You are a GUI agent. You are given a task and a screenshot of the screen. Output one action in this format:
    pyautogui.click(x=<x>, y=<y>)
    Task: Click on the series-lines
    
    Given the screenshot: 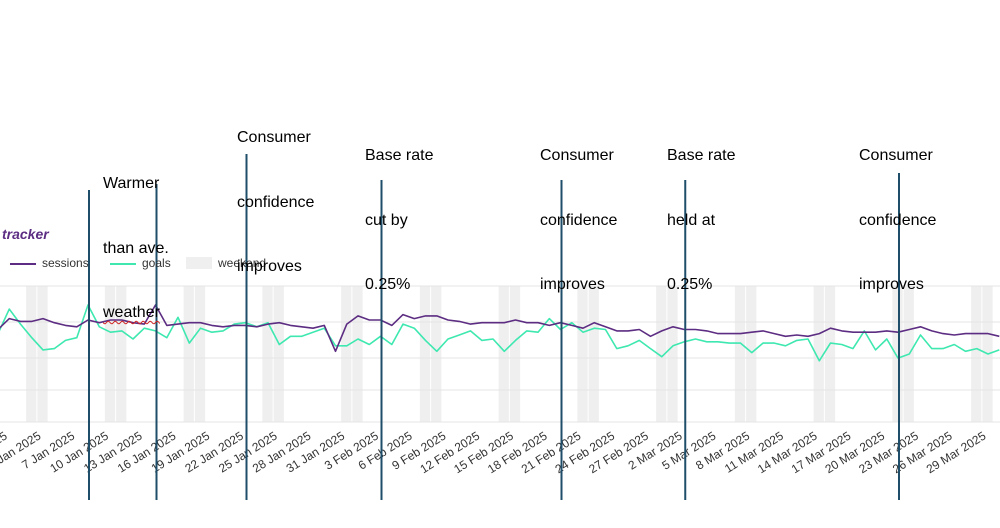 What is the action you would take?
    pyautogui.click(x=500, y=333)
    